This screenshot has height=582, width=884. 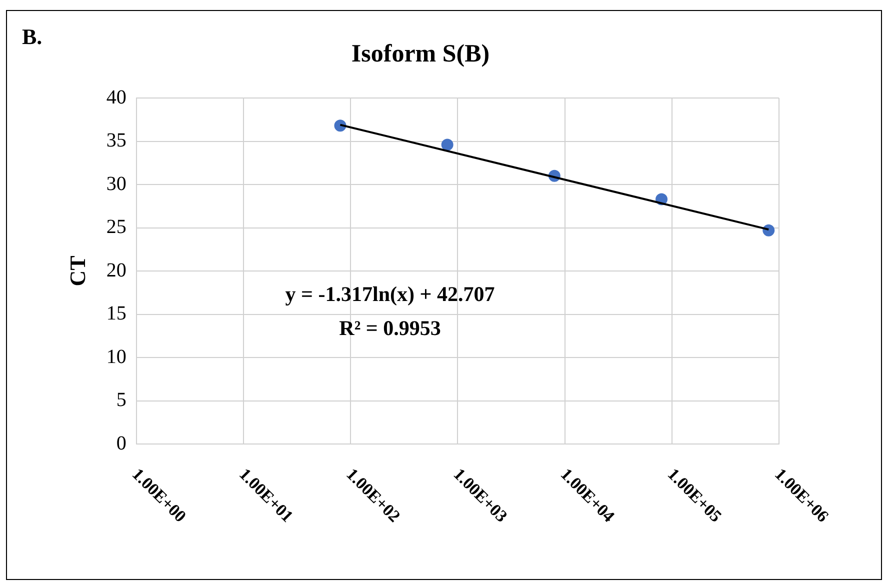 What do you see at coordinates (447, 144) in the screenshot?
I see `point` at bounding box center [447, 144].